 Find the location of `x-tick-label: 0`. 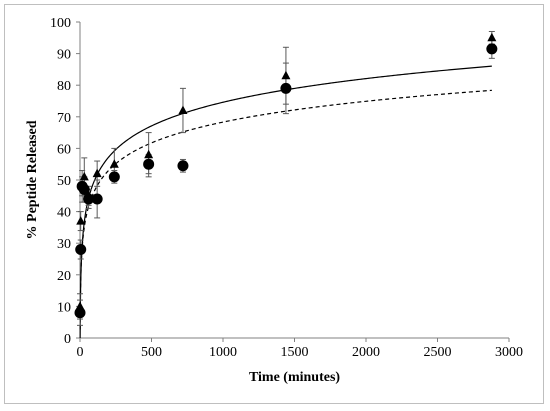

x-tick-label: 0 is located at coordinates (80, 352).